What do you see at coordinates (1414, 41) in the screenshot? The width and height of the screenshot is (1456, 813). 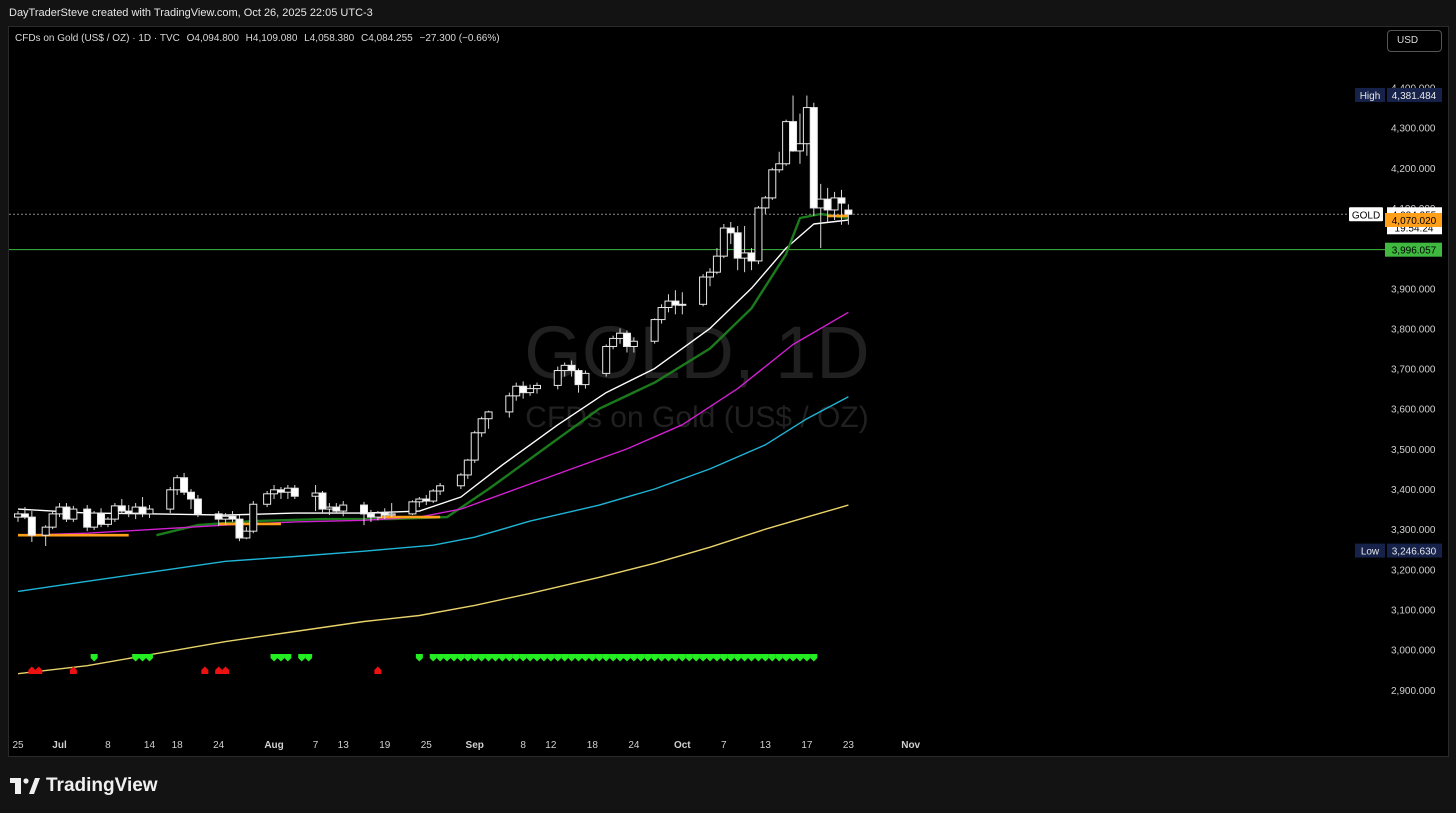 I see `currency-button: USD` at bounding box center [1414, 41].